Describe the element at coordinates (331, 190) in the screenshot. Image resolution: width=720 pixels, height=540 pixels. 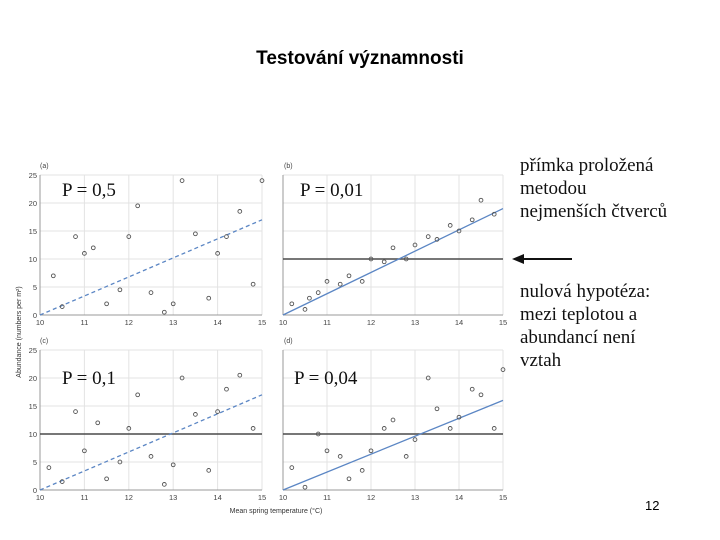
I see `p-value-annotation: P = 0,01` at that location.